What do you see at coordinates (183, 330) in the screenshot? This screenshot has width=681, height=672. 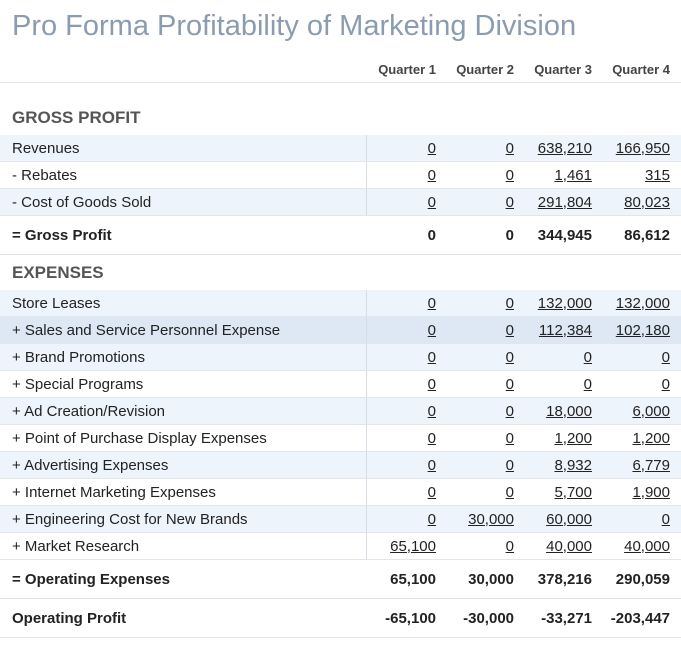 I see `row-label: + Sales and Service Personnel Expense` at bounding box center [183, 330].